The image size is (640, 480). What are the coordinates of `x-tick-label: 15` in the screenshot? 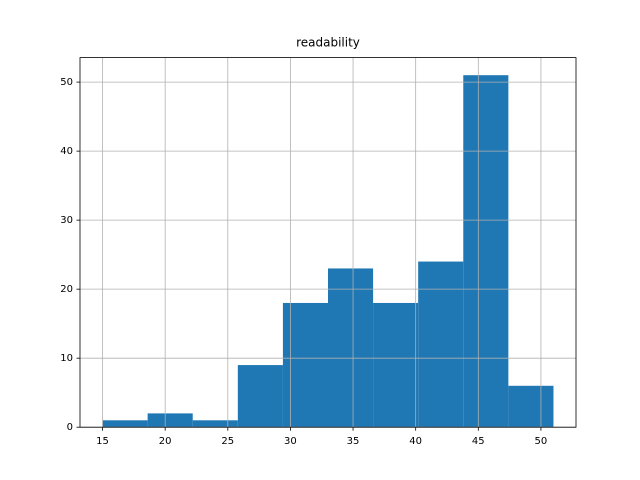 It's located at (102, 441).